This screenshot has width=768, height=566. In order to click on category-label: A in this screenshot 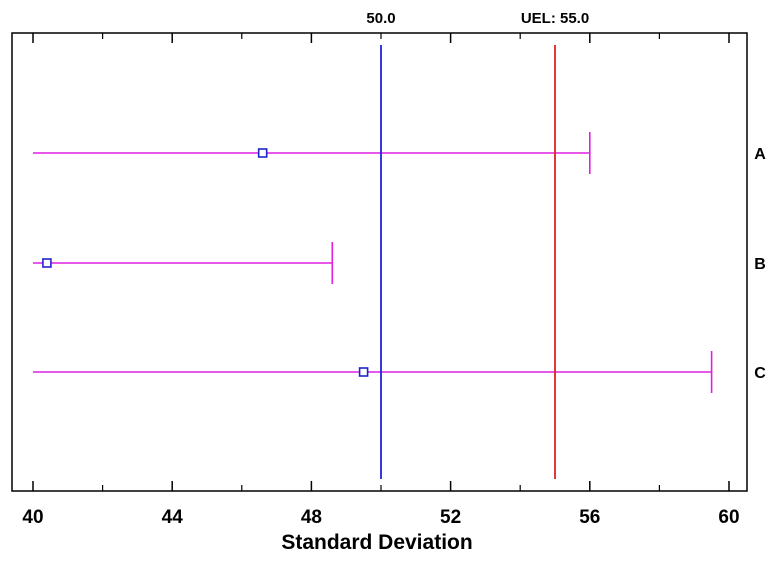, I will do `click(760, 154)`.